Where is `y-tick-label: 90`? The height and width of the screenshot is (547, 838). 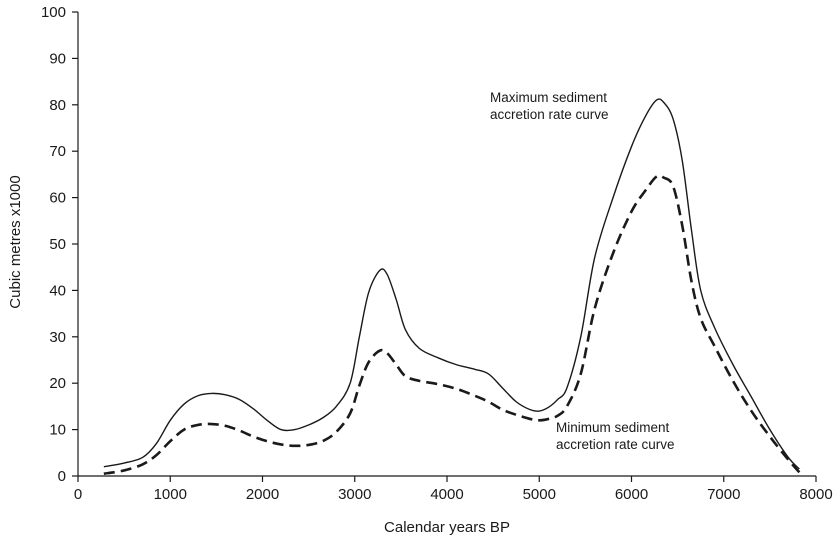 y-tick-label: 90 is located at coordinates (57, 58).